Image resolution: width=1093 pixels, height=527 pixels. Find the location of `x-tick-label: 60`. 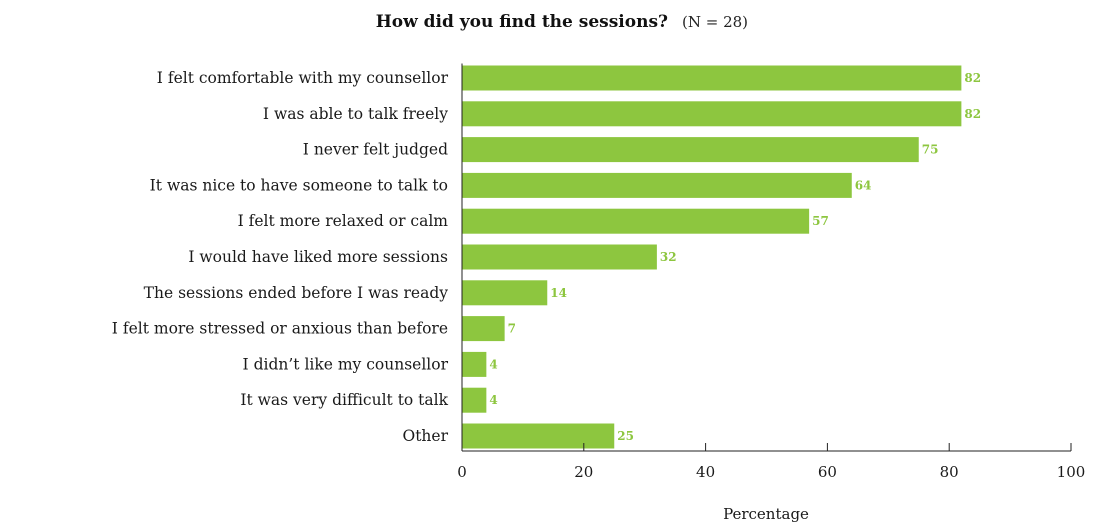

x-tick-label: 60 is located at coordinates (827, 472).